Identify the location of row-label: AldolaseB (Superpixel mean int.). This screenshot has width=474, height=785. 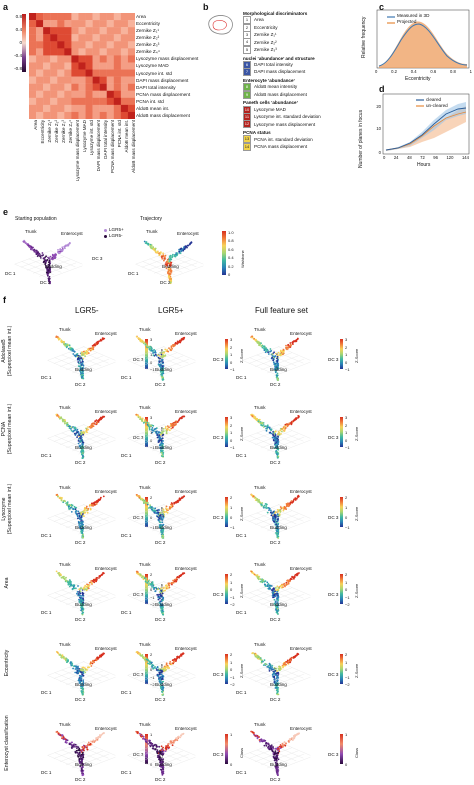
(7, 351).